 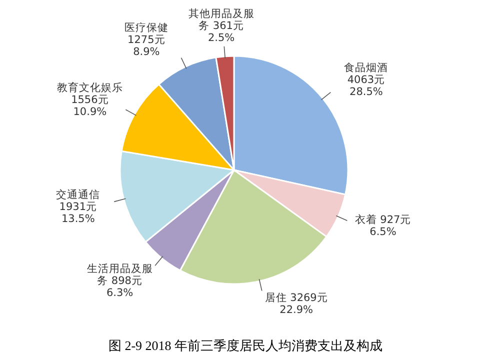 What do you see at coordinates (221, 26) in the screenshot?
I see `slice-label: 其他用品及服务 361元 2.5%` at bounding box center [221, 26].